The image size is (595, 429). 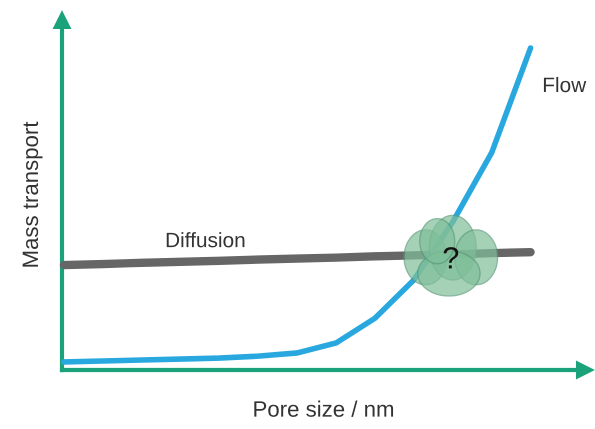 I want to click on annotation: ?, so click(x=451, y=257).